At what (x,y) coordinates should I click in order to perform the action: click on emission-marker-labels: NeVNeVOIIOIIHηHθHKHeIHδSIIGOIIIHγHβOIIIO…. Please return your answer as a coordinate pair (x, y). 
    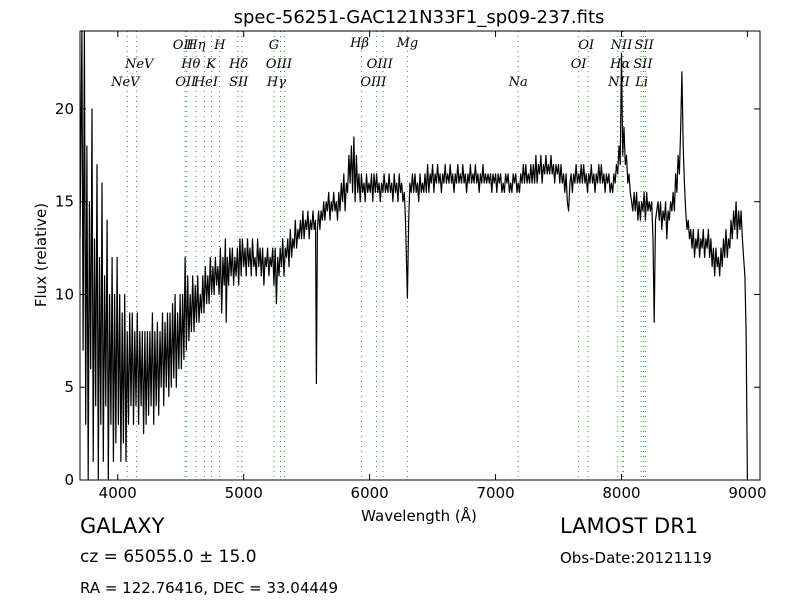
    Looking at the image, I should click on (382, 63).